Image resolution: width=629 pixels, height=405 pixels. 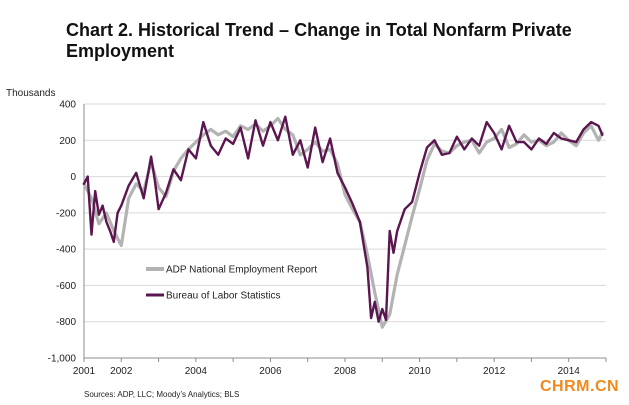 I want to click on x-tick-label: 2004, so click(x=196, y=371).